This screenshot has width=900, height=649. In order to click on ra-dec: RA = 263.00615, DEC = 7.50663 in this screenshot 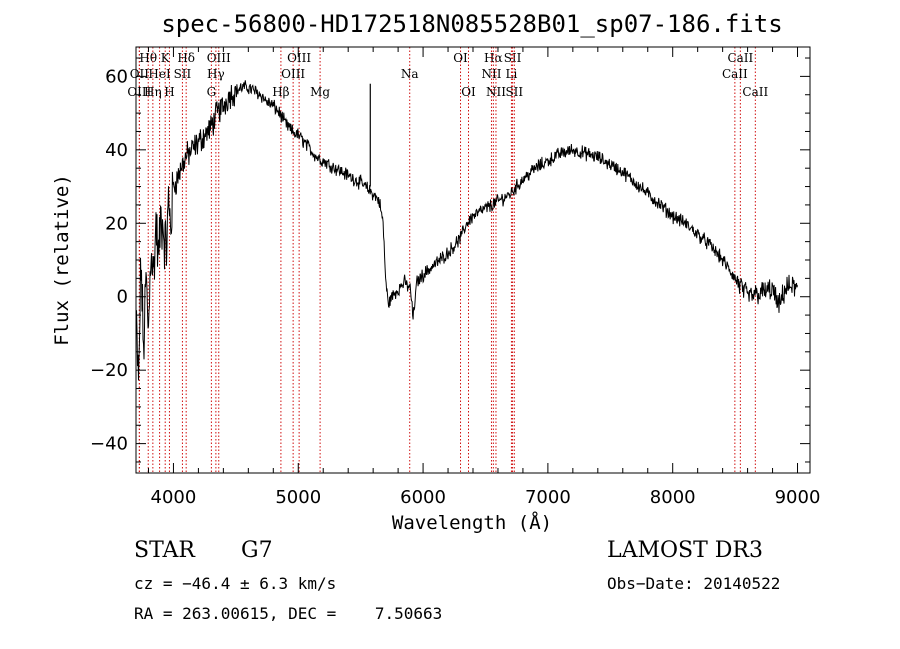, I will do `click(288, 613)`.